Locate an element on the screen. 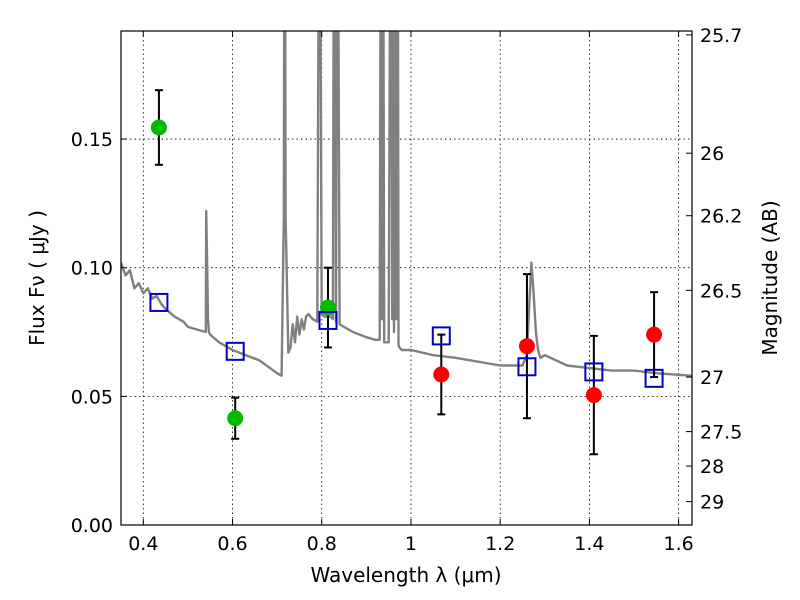 The width and height of the screenshot is (800, 600). x-tick-label: 0.4 is located at coordinates (143, 544).